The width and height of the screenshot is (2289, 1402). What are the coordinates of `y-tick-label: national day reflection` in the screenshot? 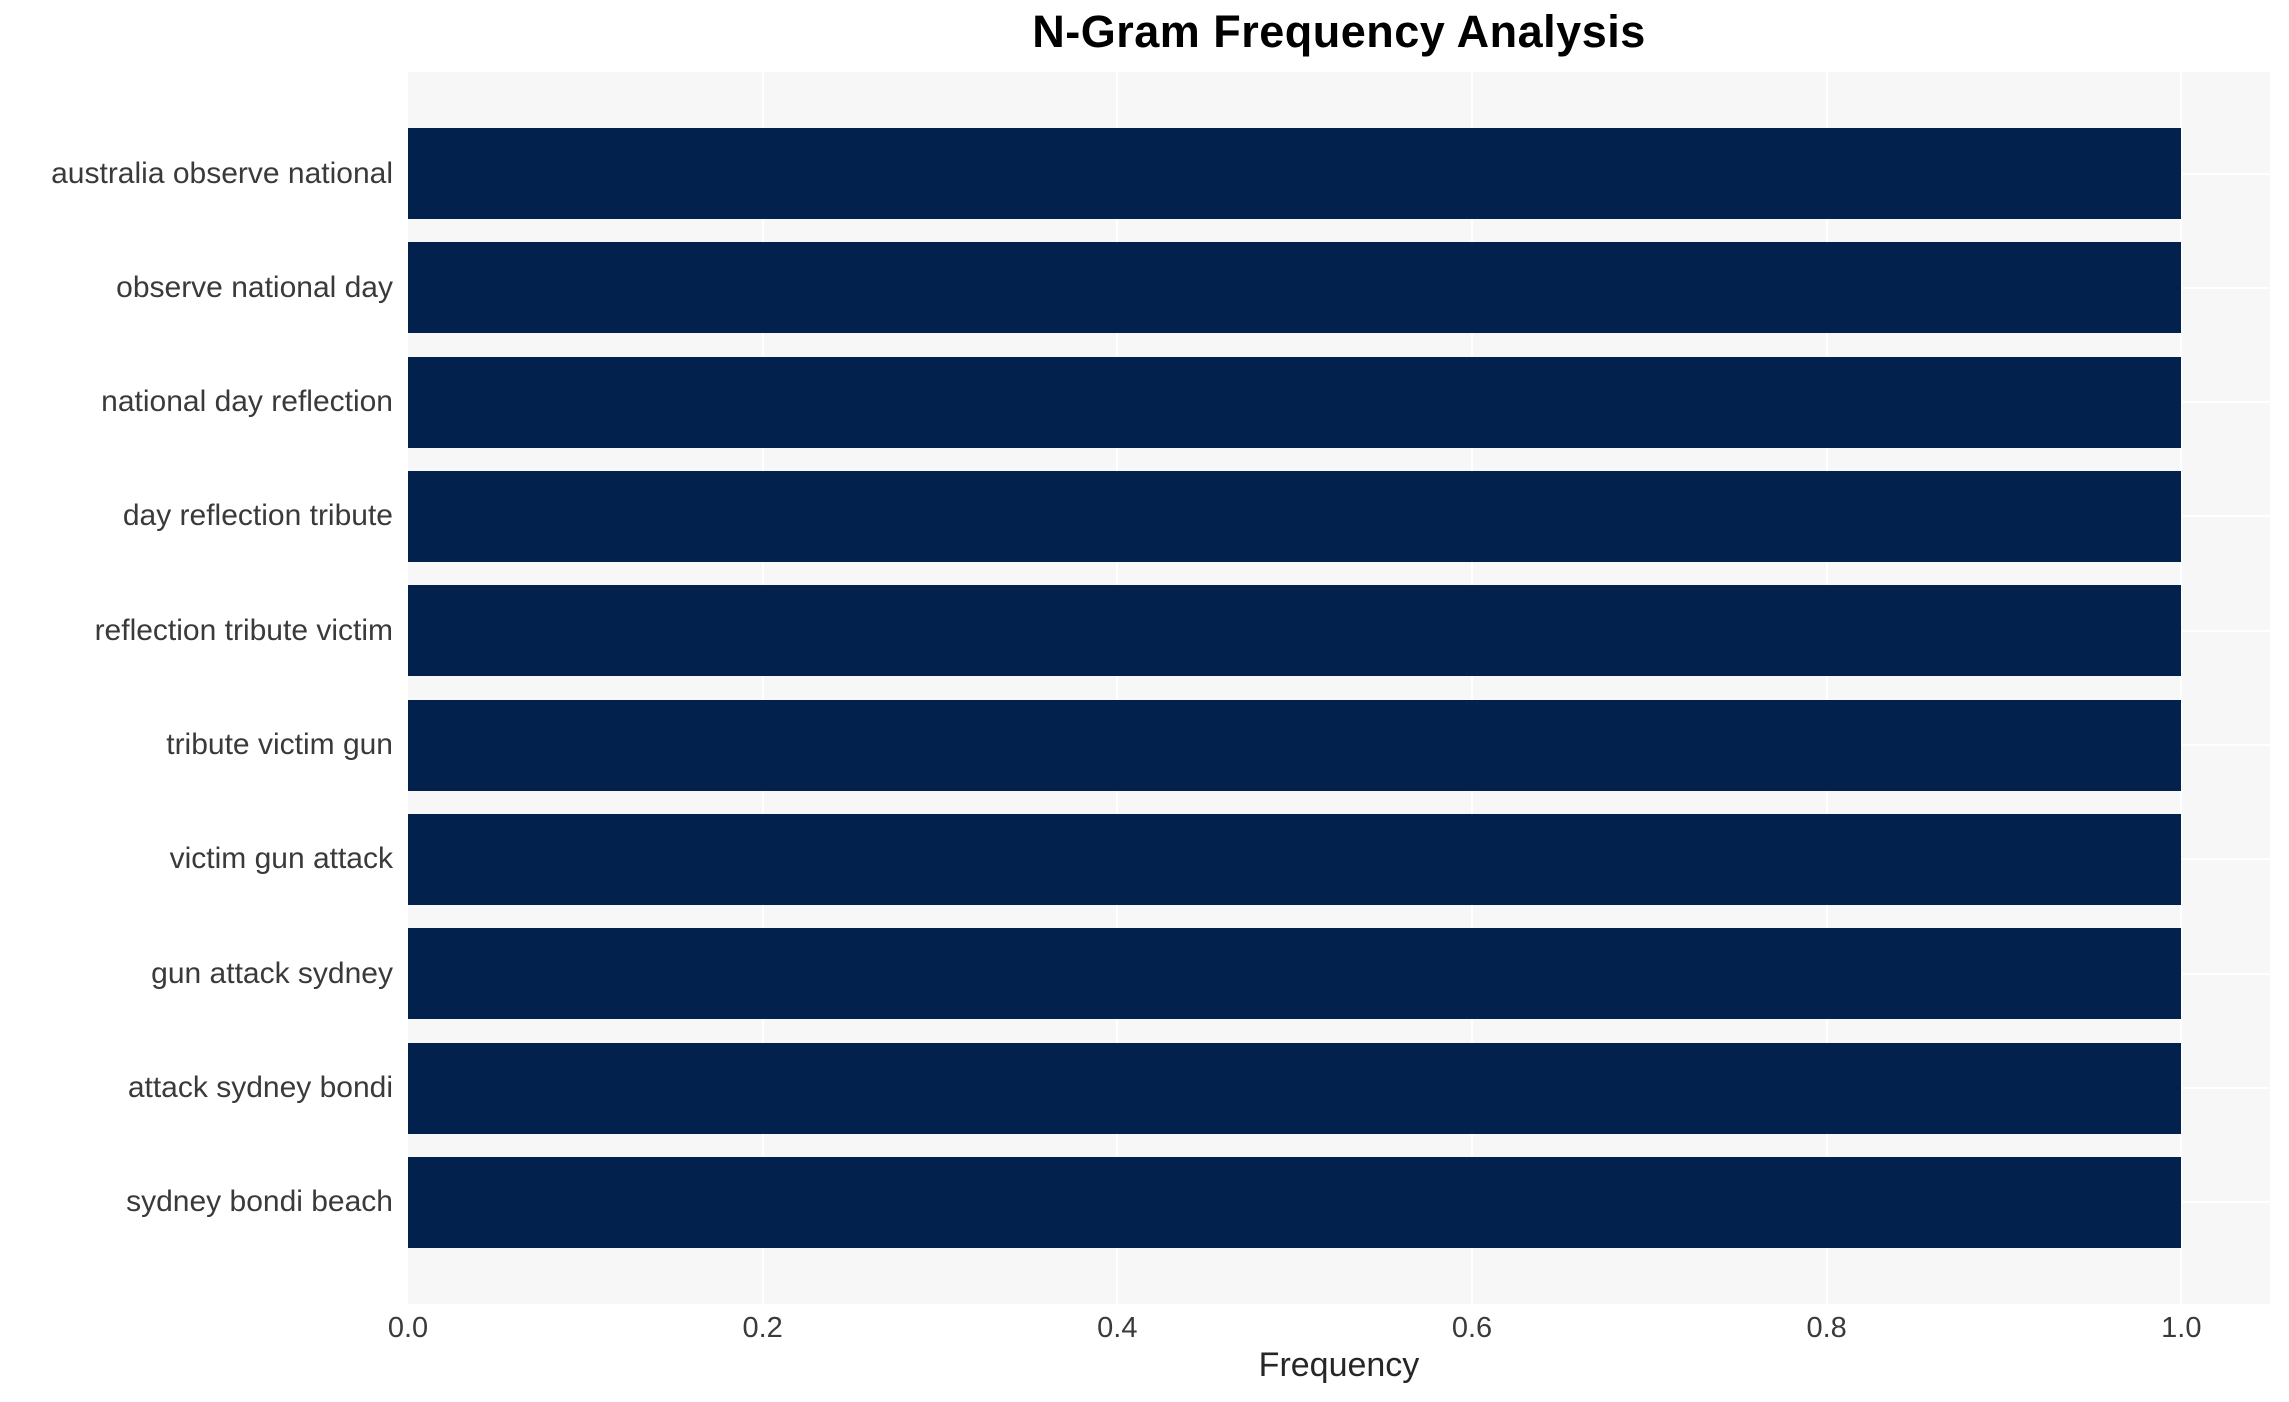 It's located at (247, 402).